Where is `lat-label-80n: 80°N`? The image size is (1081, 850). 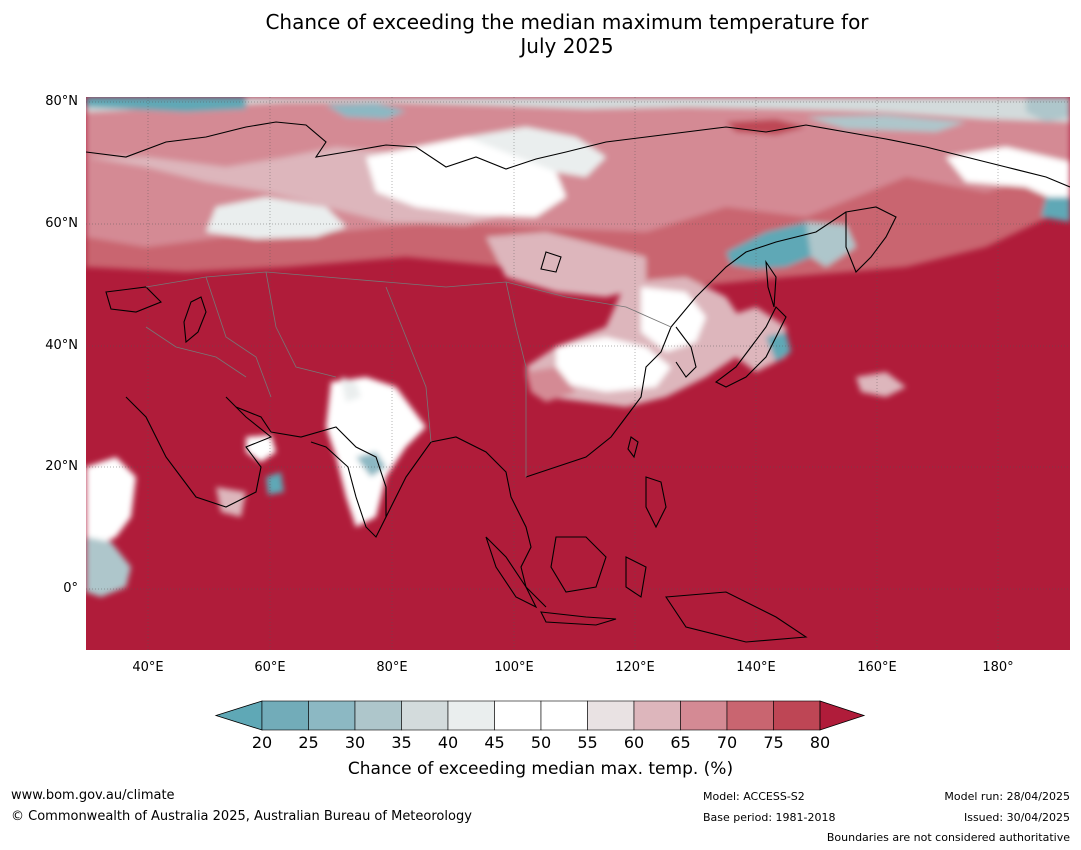
lat-label-80n: 80°N is located at coordinates (61, 101).